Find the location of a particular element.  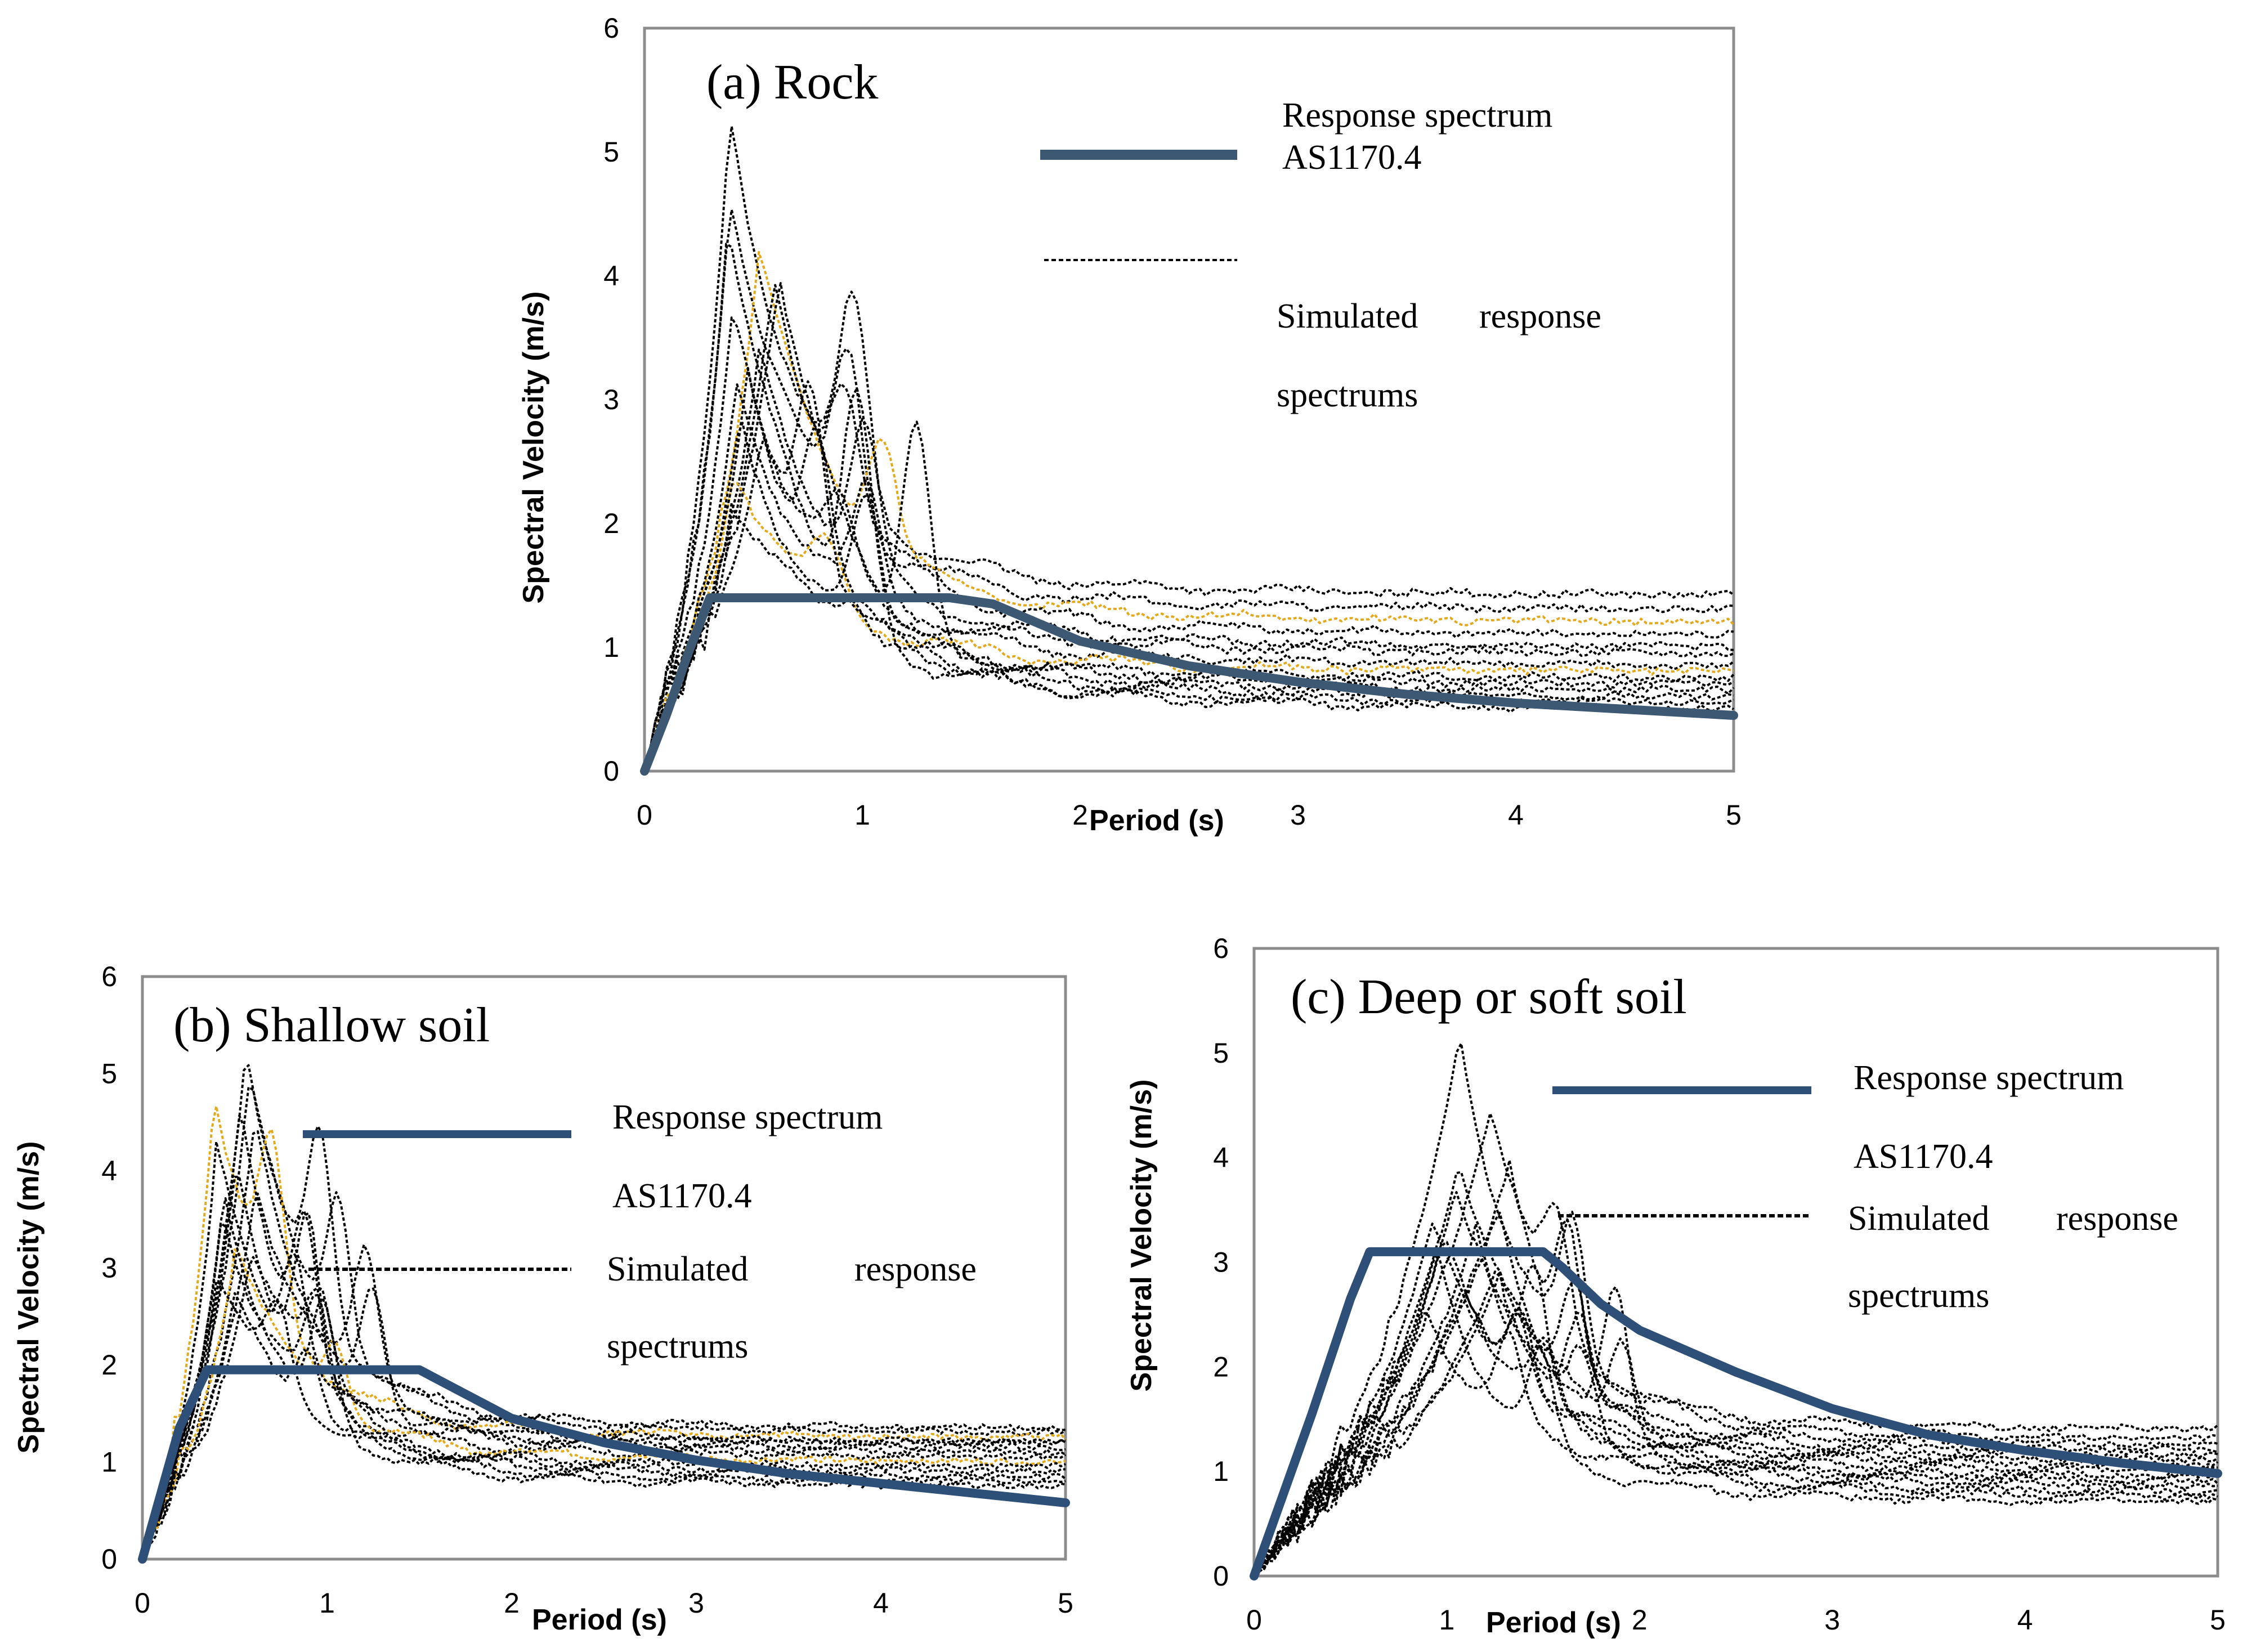

chart-b-legend-design-label: Response spectrum is located at coordinates (747, 1117).